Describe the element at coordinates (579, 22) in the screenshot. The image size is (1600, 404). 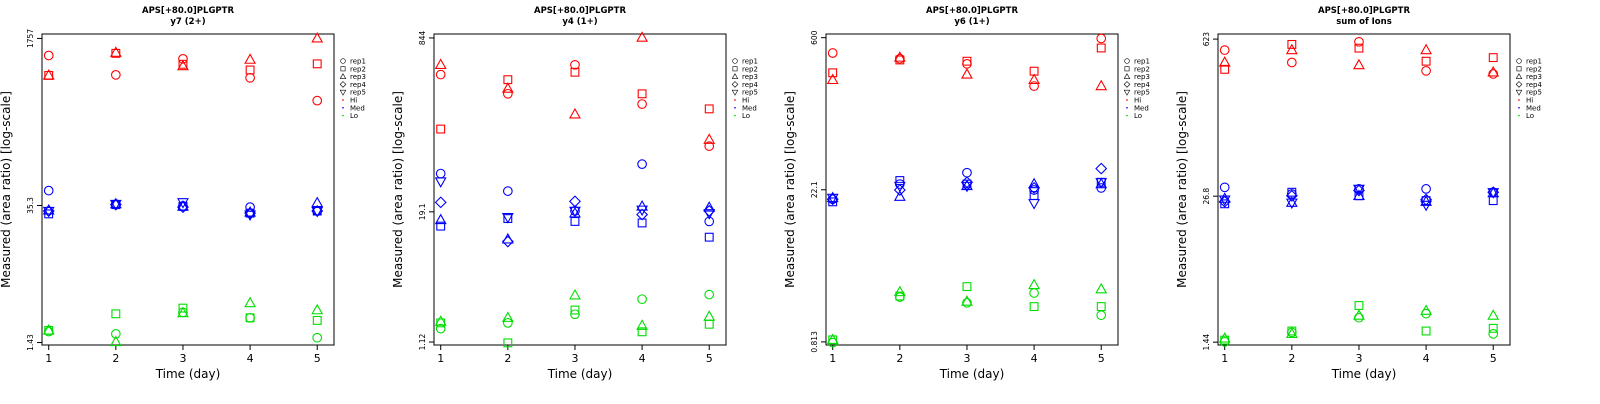
I see `chart-subtitle: y4 (1+)` at that location.